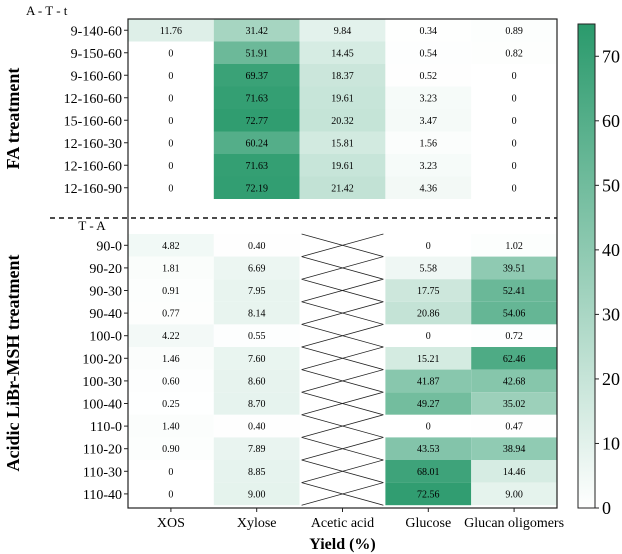  Describe the element at coordinates (93, 99) in the screenshot. I see `row-label: 12-160-60` at that location.